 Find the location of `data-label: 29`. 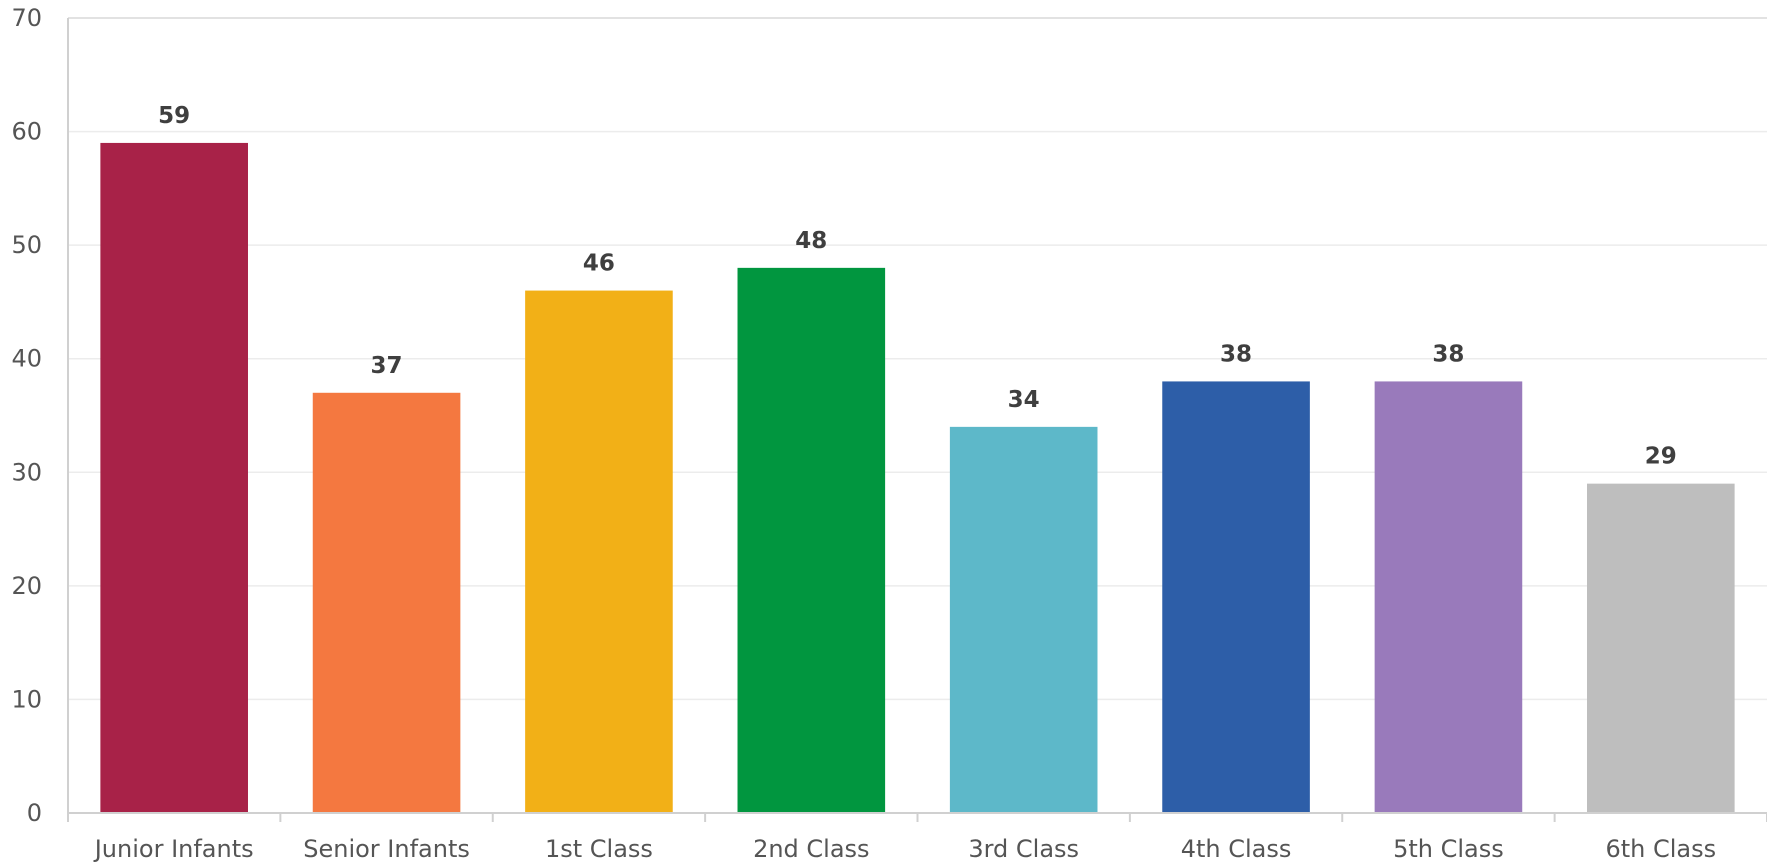

data-label: 29 is located at coordinates (1661, 457).